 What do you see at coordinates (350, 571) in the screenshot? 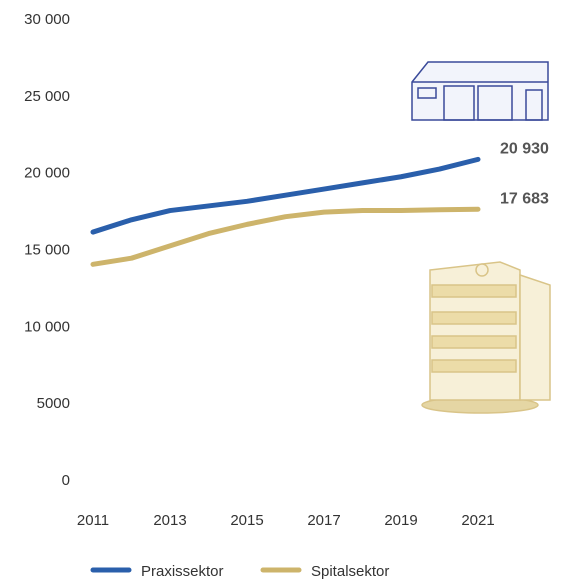
I see `legend-label: Spitalsektor` at bounding box center [350, 571].